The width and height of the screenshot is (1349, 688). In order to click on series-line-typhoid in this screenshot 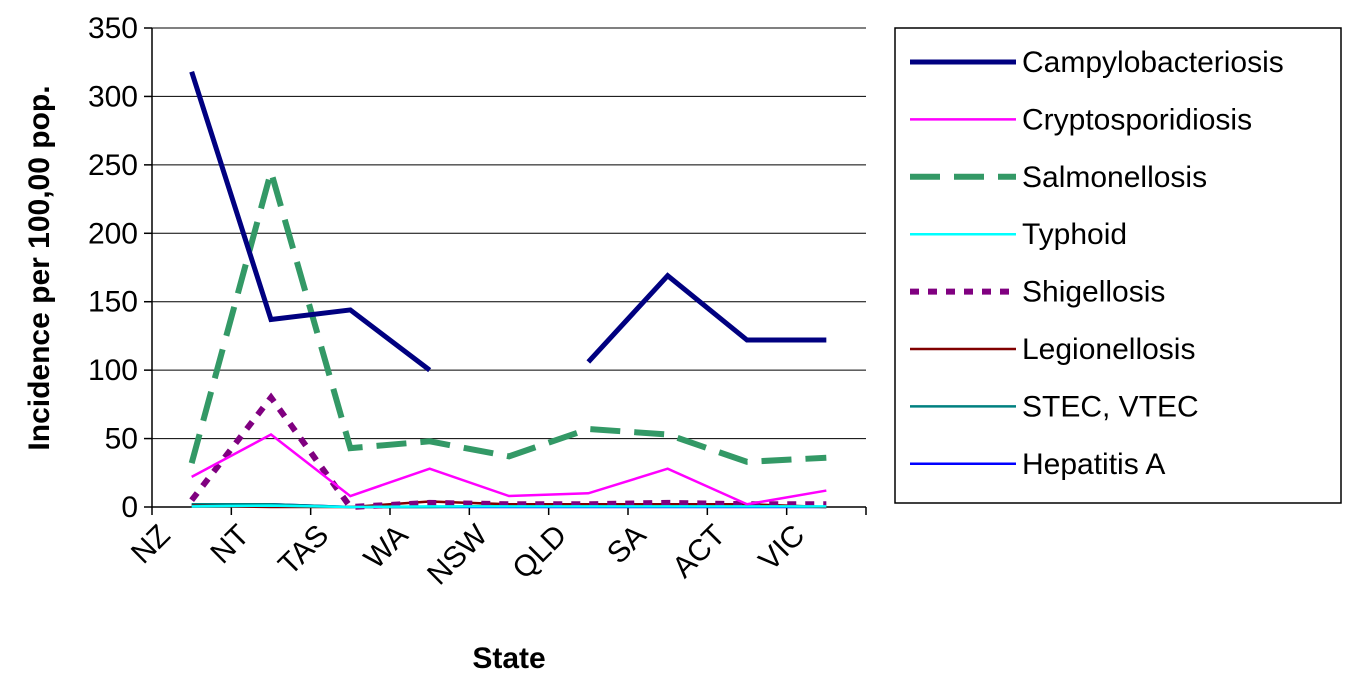, I will do `click(509, 506)`.